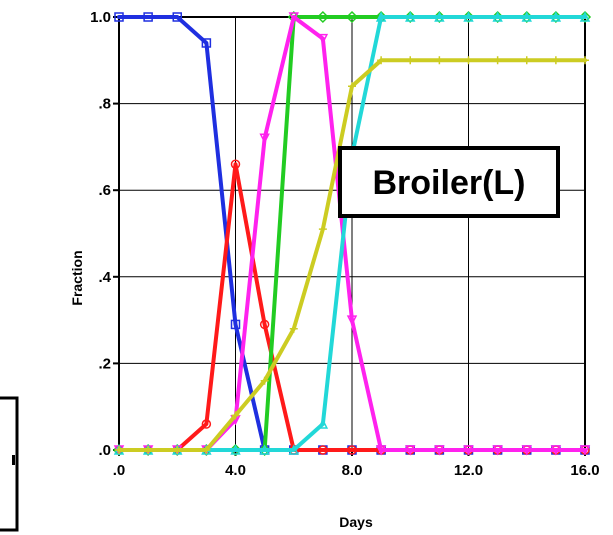 The image size is (613, 535). I want to click on x-tick-label: 12.0, so click(468, 470).